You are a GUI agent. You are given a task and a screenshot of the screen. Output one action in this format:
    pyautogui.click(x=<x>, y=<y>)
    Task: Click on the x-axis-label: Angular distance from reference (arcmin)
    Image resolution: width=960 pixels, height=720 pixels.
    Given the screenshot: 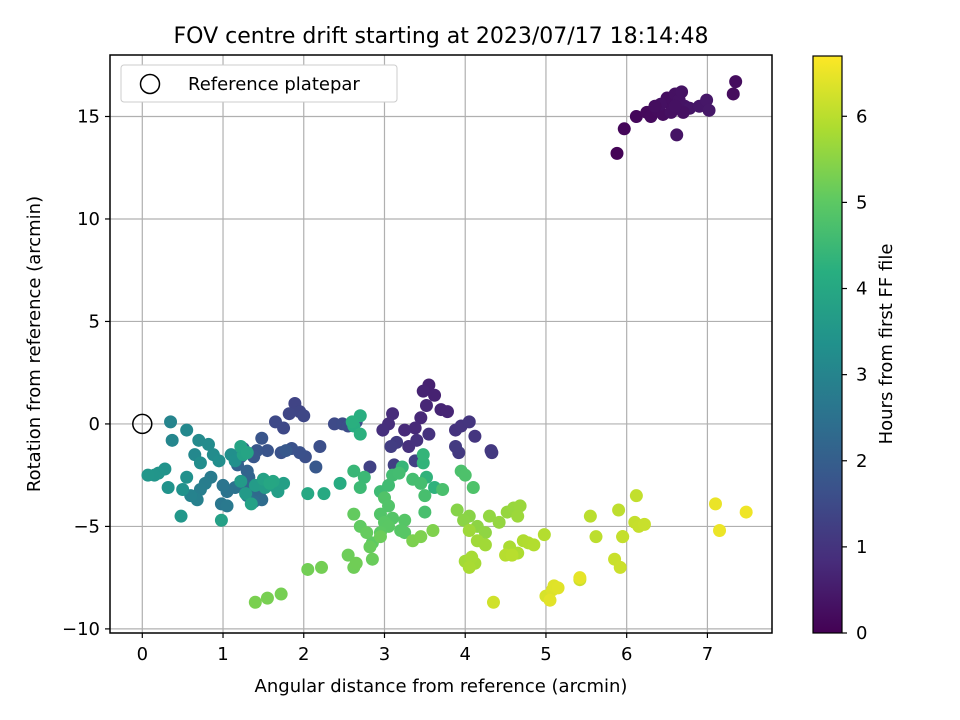 What is the action you would take?
    pyautogui.click(x=441, y=686)
    